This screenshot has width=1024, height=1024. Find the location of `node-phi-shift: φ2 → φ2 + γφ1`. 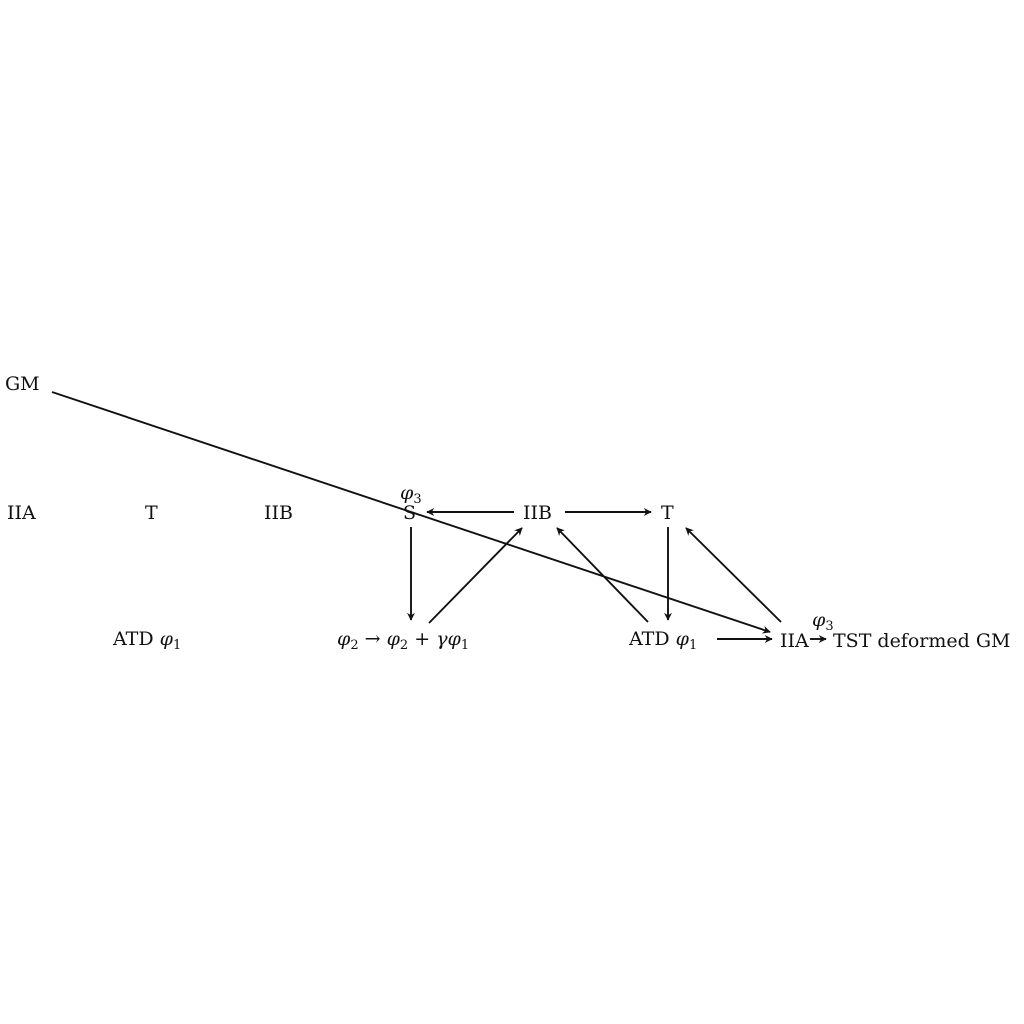

node-phi-shift: φ2 → φ2 + γφ1 is located at coordinates (403, 640).